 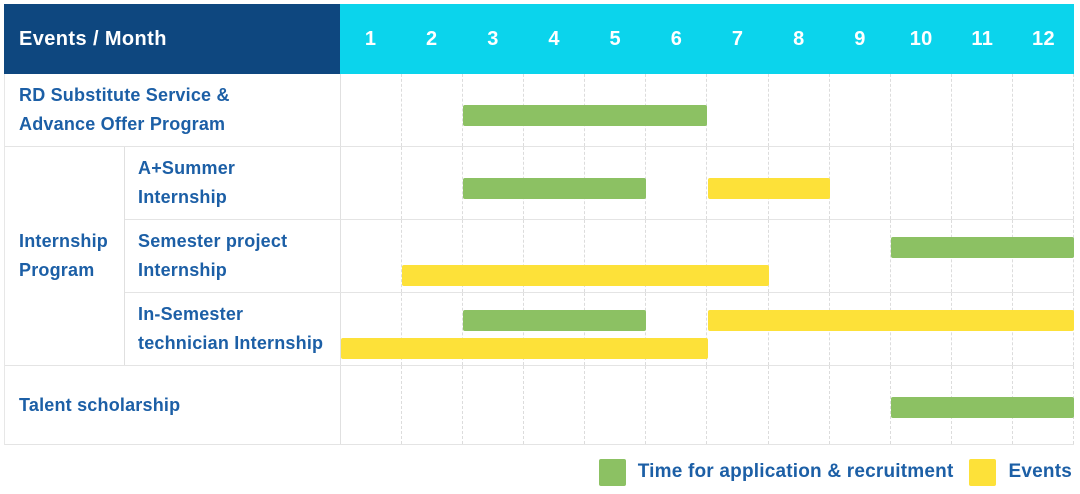 I want to click on month-header-cell: 12, so click(x=1043, y=38).